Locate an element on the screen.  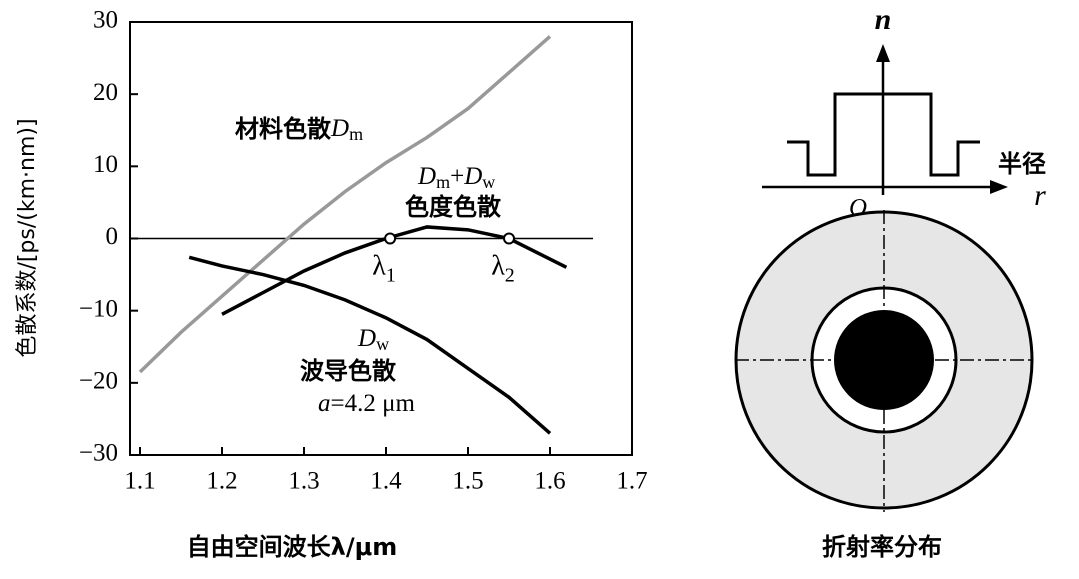
y-tick-label: 20 is located at coordinates (105, 92).